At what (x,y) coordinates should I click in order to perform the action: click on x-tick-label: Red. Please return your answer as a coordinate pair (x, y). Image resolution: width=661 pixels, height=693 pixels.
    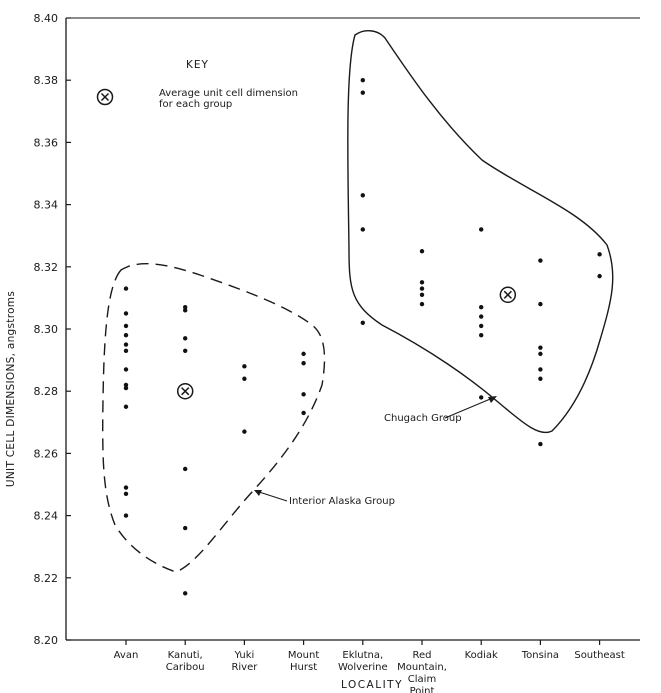
    Looking at the image, I should click on (422, 655).